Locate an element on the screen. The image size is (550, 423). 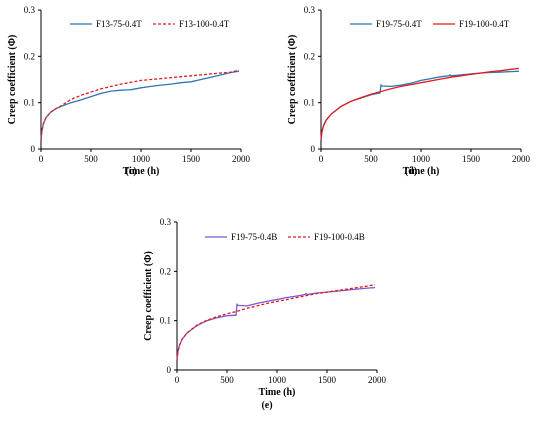
panel-caption: (c) is located at coordinates (130, 171).